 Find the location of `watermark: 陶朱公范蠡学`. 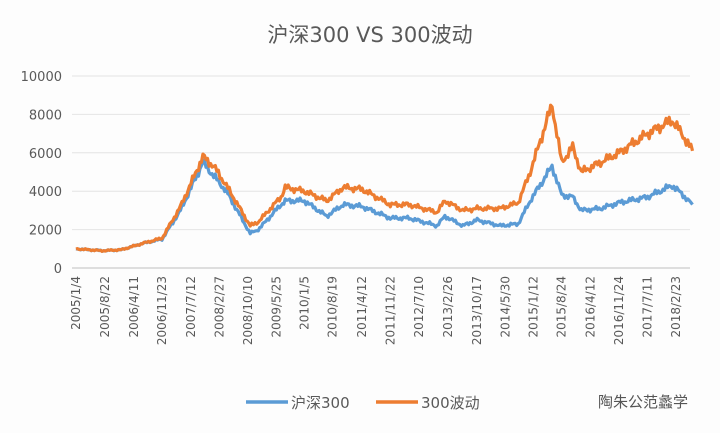

watermark: 陶朱公范蠡学 is located at coordinates (643, 402).